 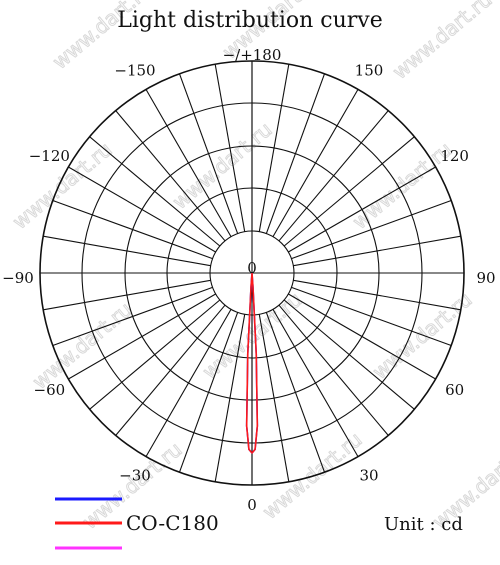 What do you see at coordinates (454, 390) in the screenshot?
I see `angle-tick-label: 60` at bounding box center [454, 390].